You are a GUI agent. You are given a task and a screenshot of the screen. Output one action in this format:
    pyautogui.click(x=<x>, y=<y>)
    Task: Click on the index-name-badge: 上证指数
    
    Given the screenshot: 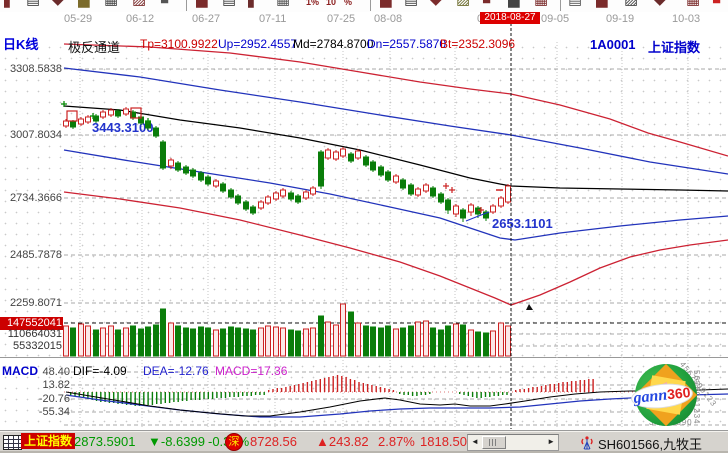 What is the action you would take?
    pyautogui.click(x=48, y=441)
    